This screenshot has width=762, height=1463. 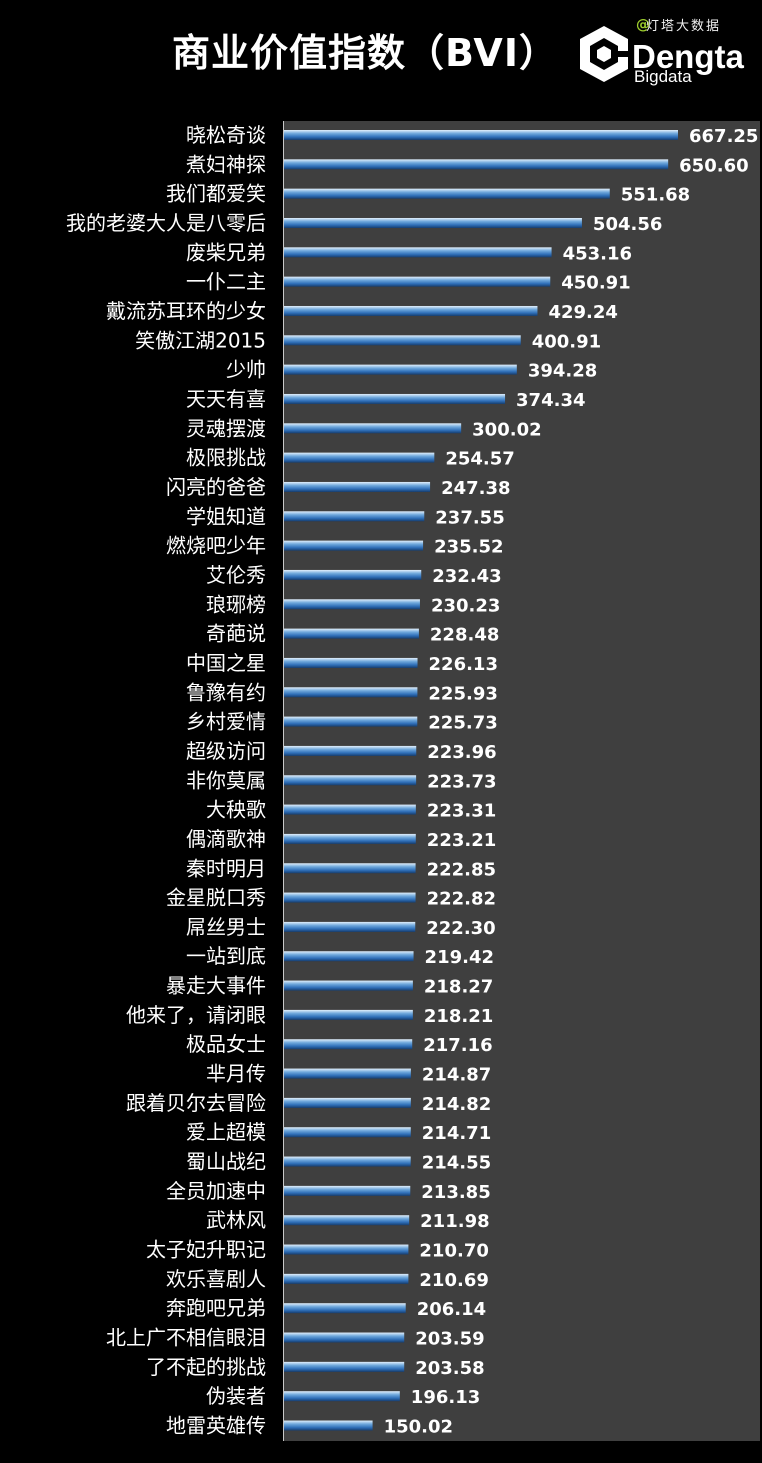 What do you see at coordinates (461, 781) in the screenshot?
I see `value-label: 223.73` at bounding box center [461, 781].